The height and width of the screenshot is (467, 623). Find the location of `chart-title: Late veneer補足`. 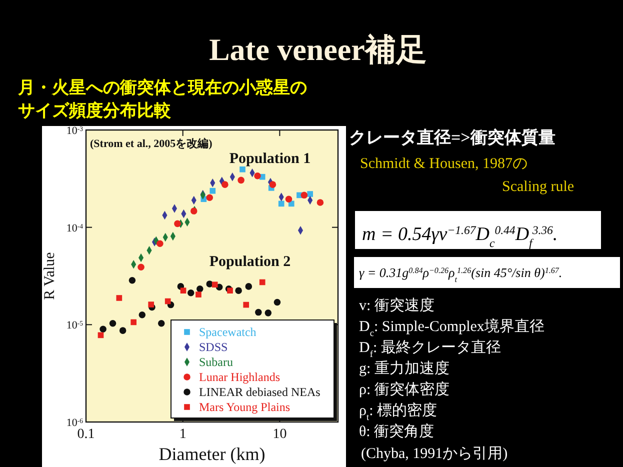

chart-title: Late veneer補足 is located at coordinates (318, 49).